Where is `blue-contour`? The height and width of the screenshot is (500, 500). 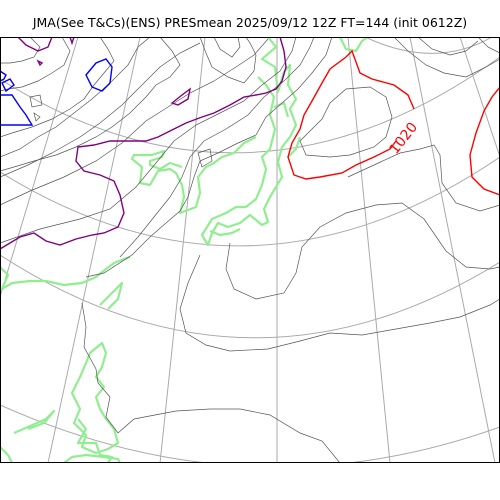 blue-contour is located at coordinates (56, 92).